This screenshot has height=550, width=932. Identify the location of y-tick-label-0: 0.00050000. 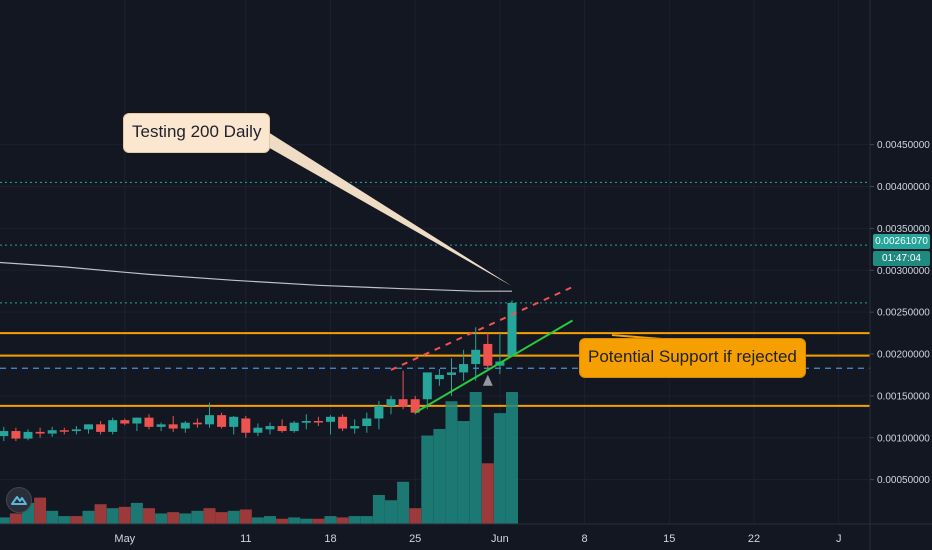
(903, 480).